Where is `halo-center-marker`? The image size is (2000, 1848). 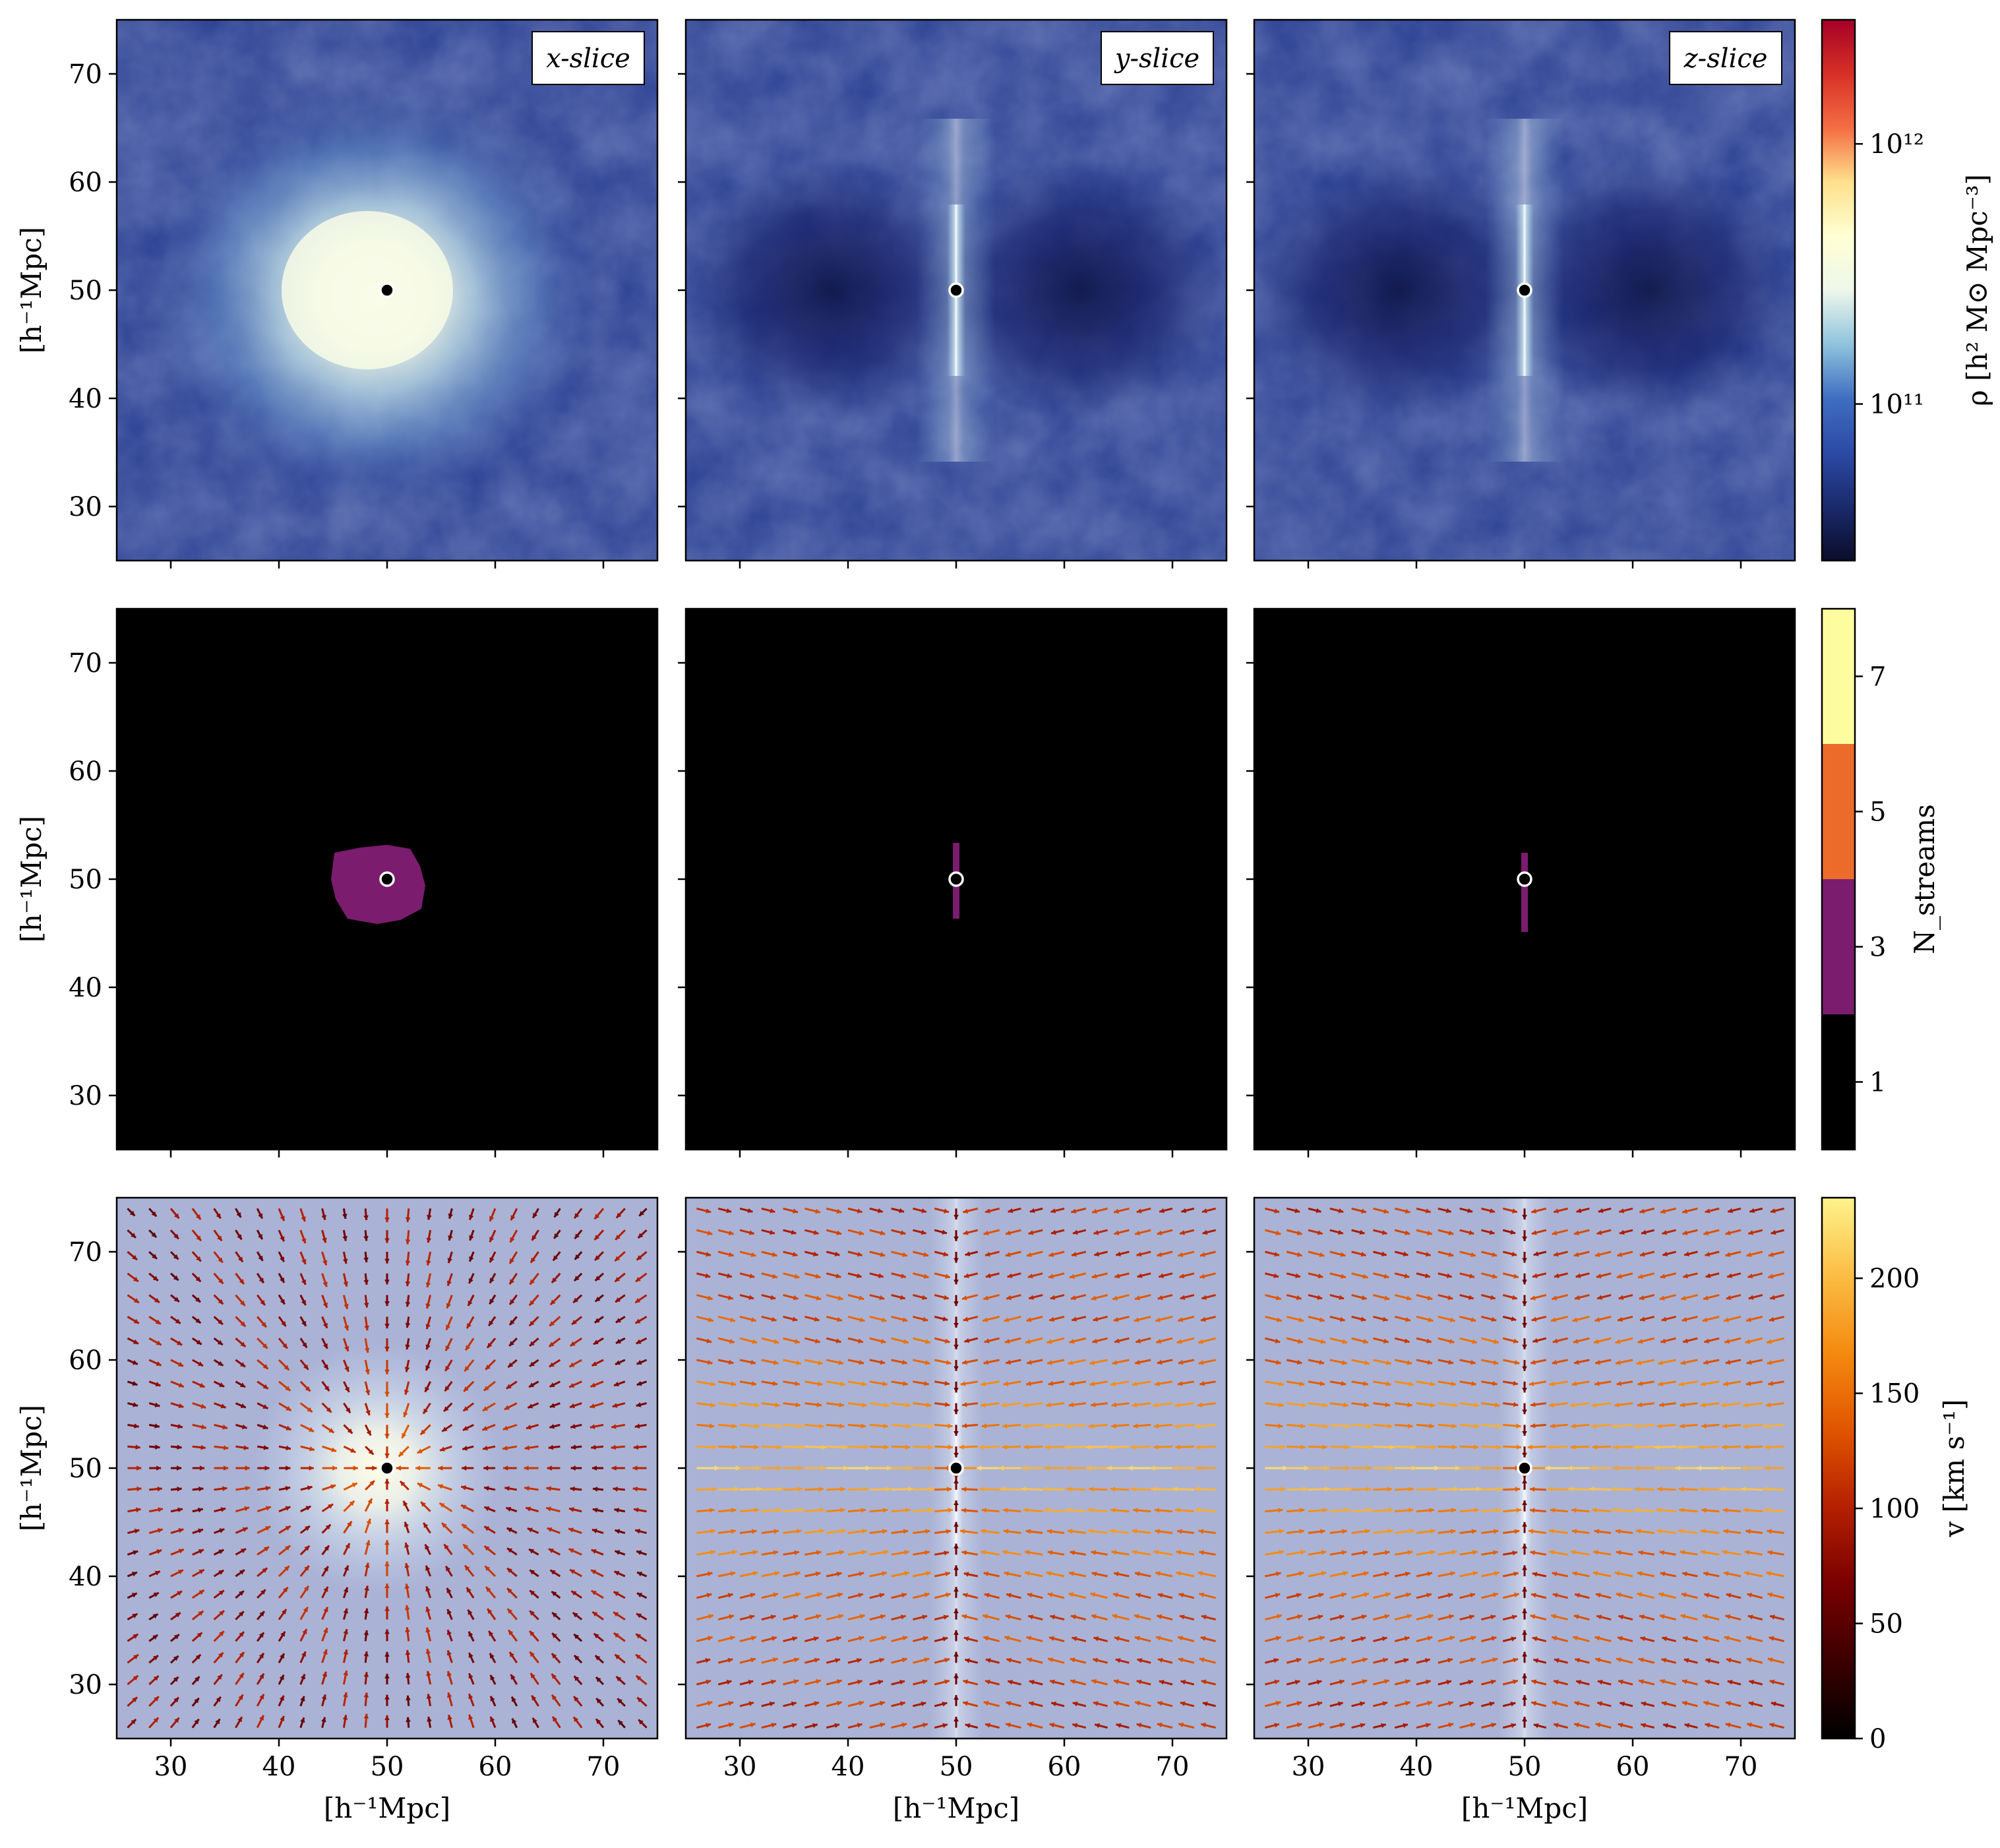 halo-center-marker is located at coordinates (956, 290).